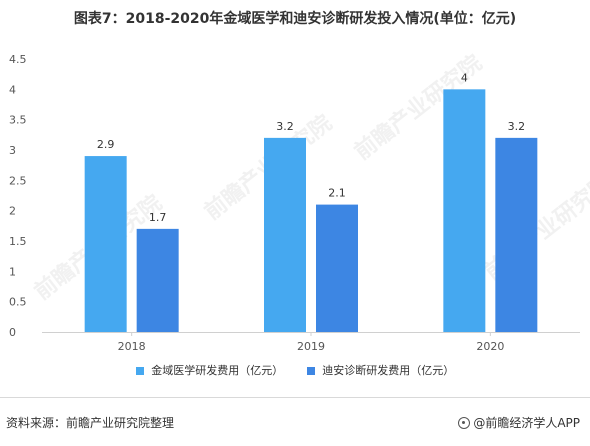 The width and height of the screenshot is (590, 446). I want to click on legend-item-series-1: 金域医学研发费用（亿元）, so click(209, 370).